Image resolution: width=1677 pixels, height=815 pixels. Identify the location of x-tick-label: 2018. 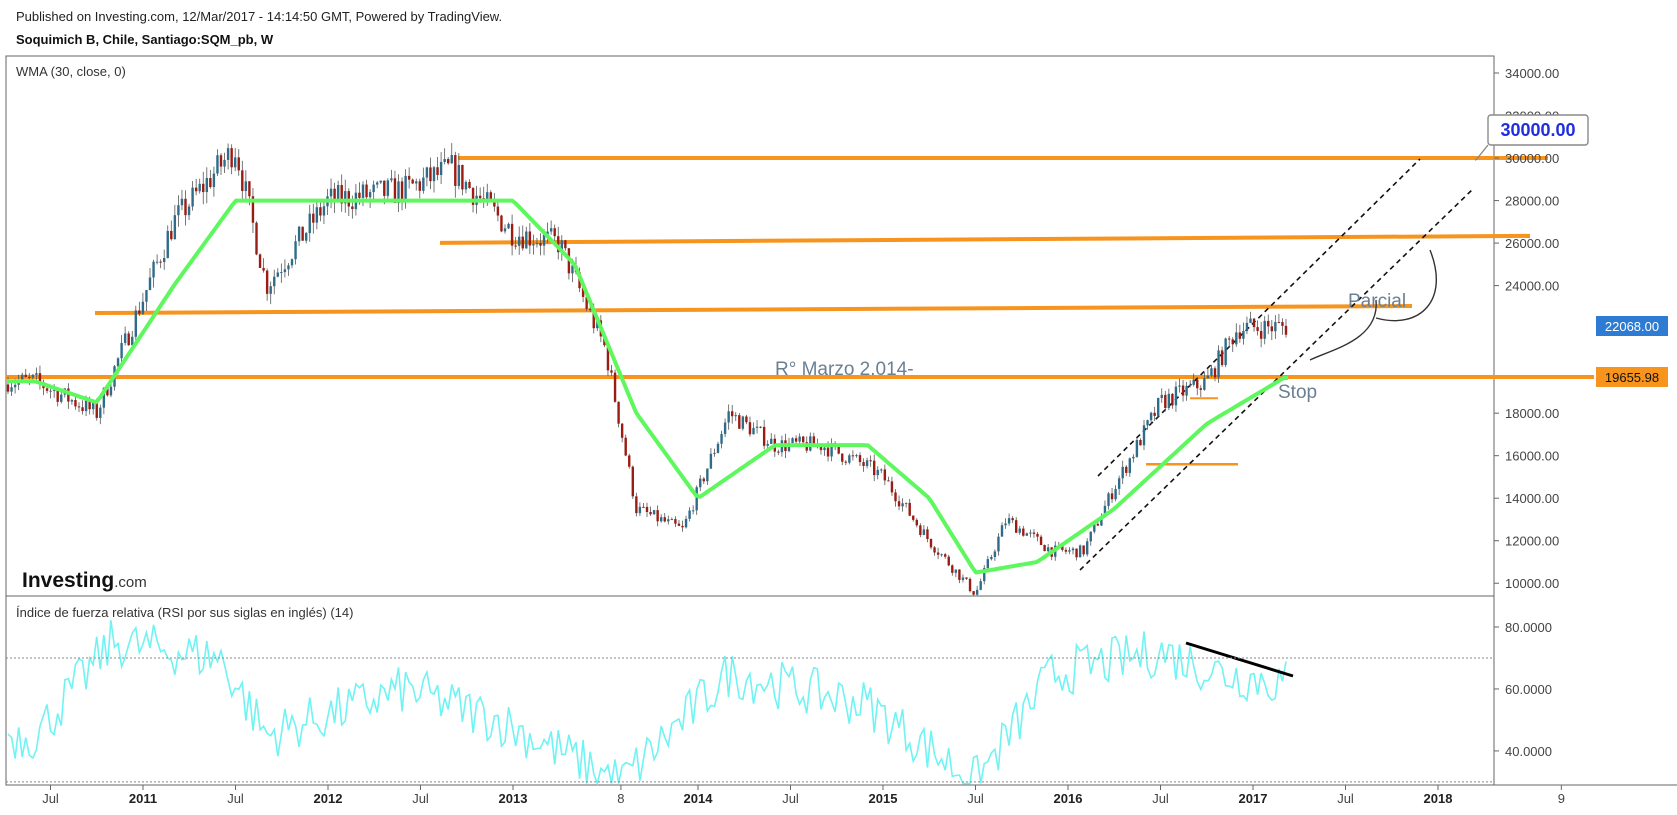
(1438, 798).